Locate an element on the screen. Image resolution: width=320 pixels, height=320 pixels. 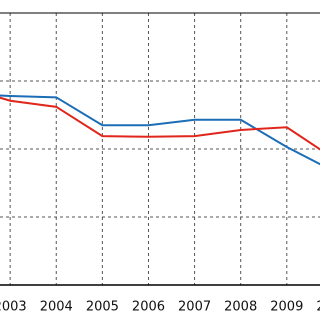
x-tick-label: 2009 is located at coordinates (286, 307).